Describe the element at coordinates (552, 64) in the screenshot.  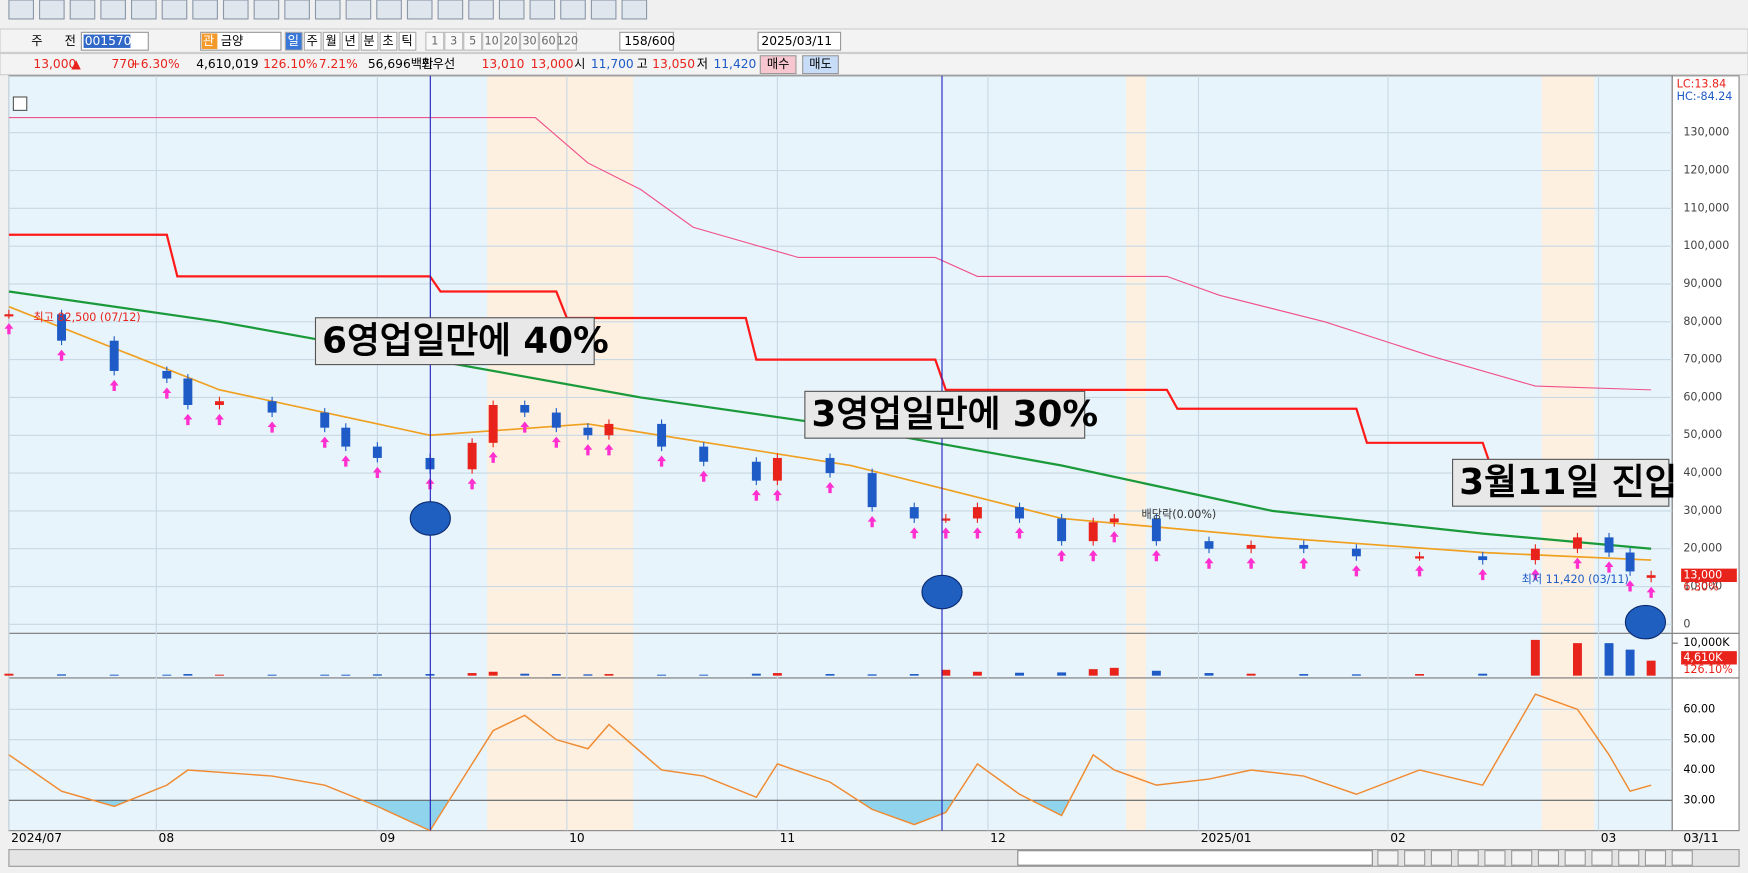
I see `quote-bid: 13,000` at that location.